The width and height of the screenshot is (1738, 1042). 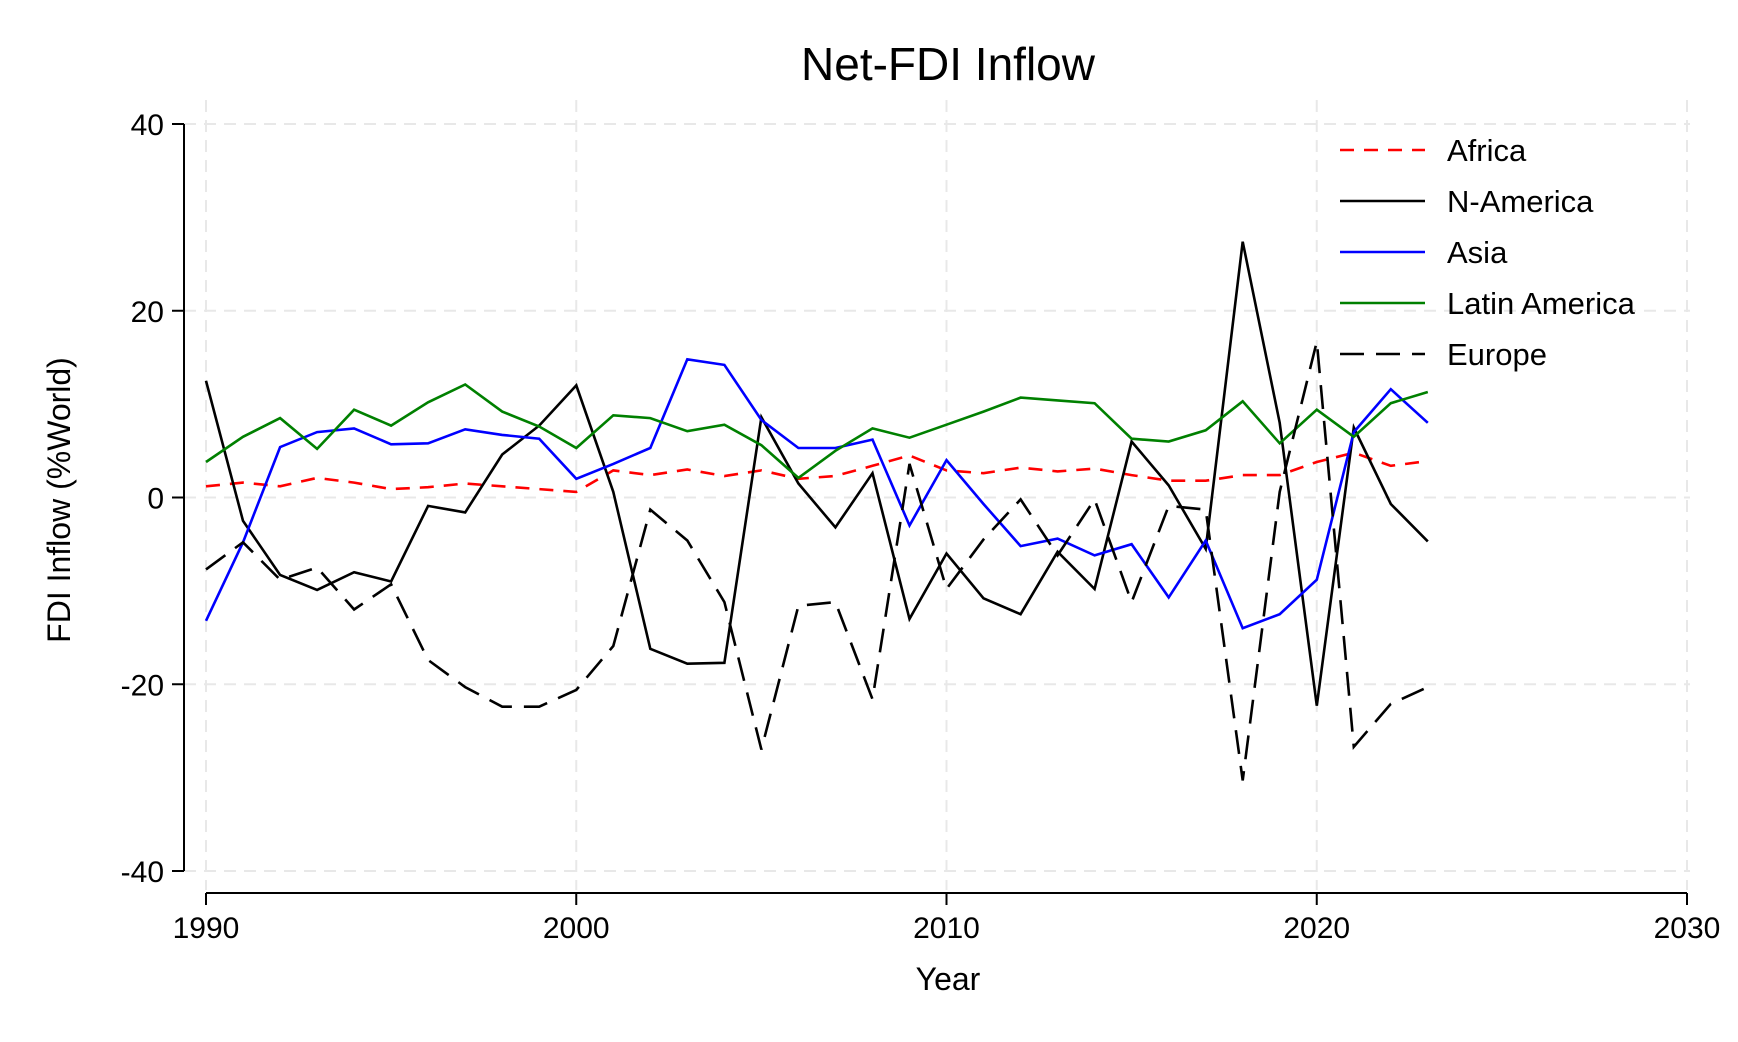 What do you see at coordinates (1316, 928) in the screenshot?
I see `x-tick-label: 2020` at bounding box center [1316, 928].